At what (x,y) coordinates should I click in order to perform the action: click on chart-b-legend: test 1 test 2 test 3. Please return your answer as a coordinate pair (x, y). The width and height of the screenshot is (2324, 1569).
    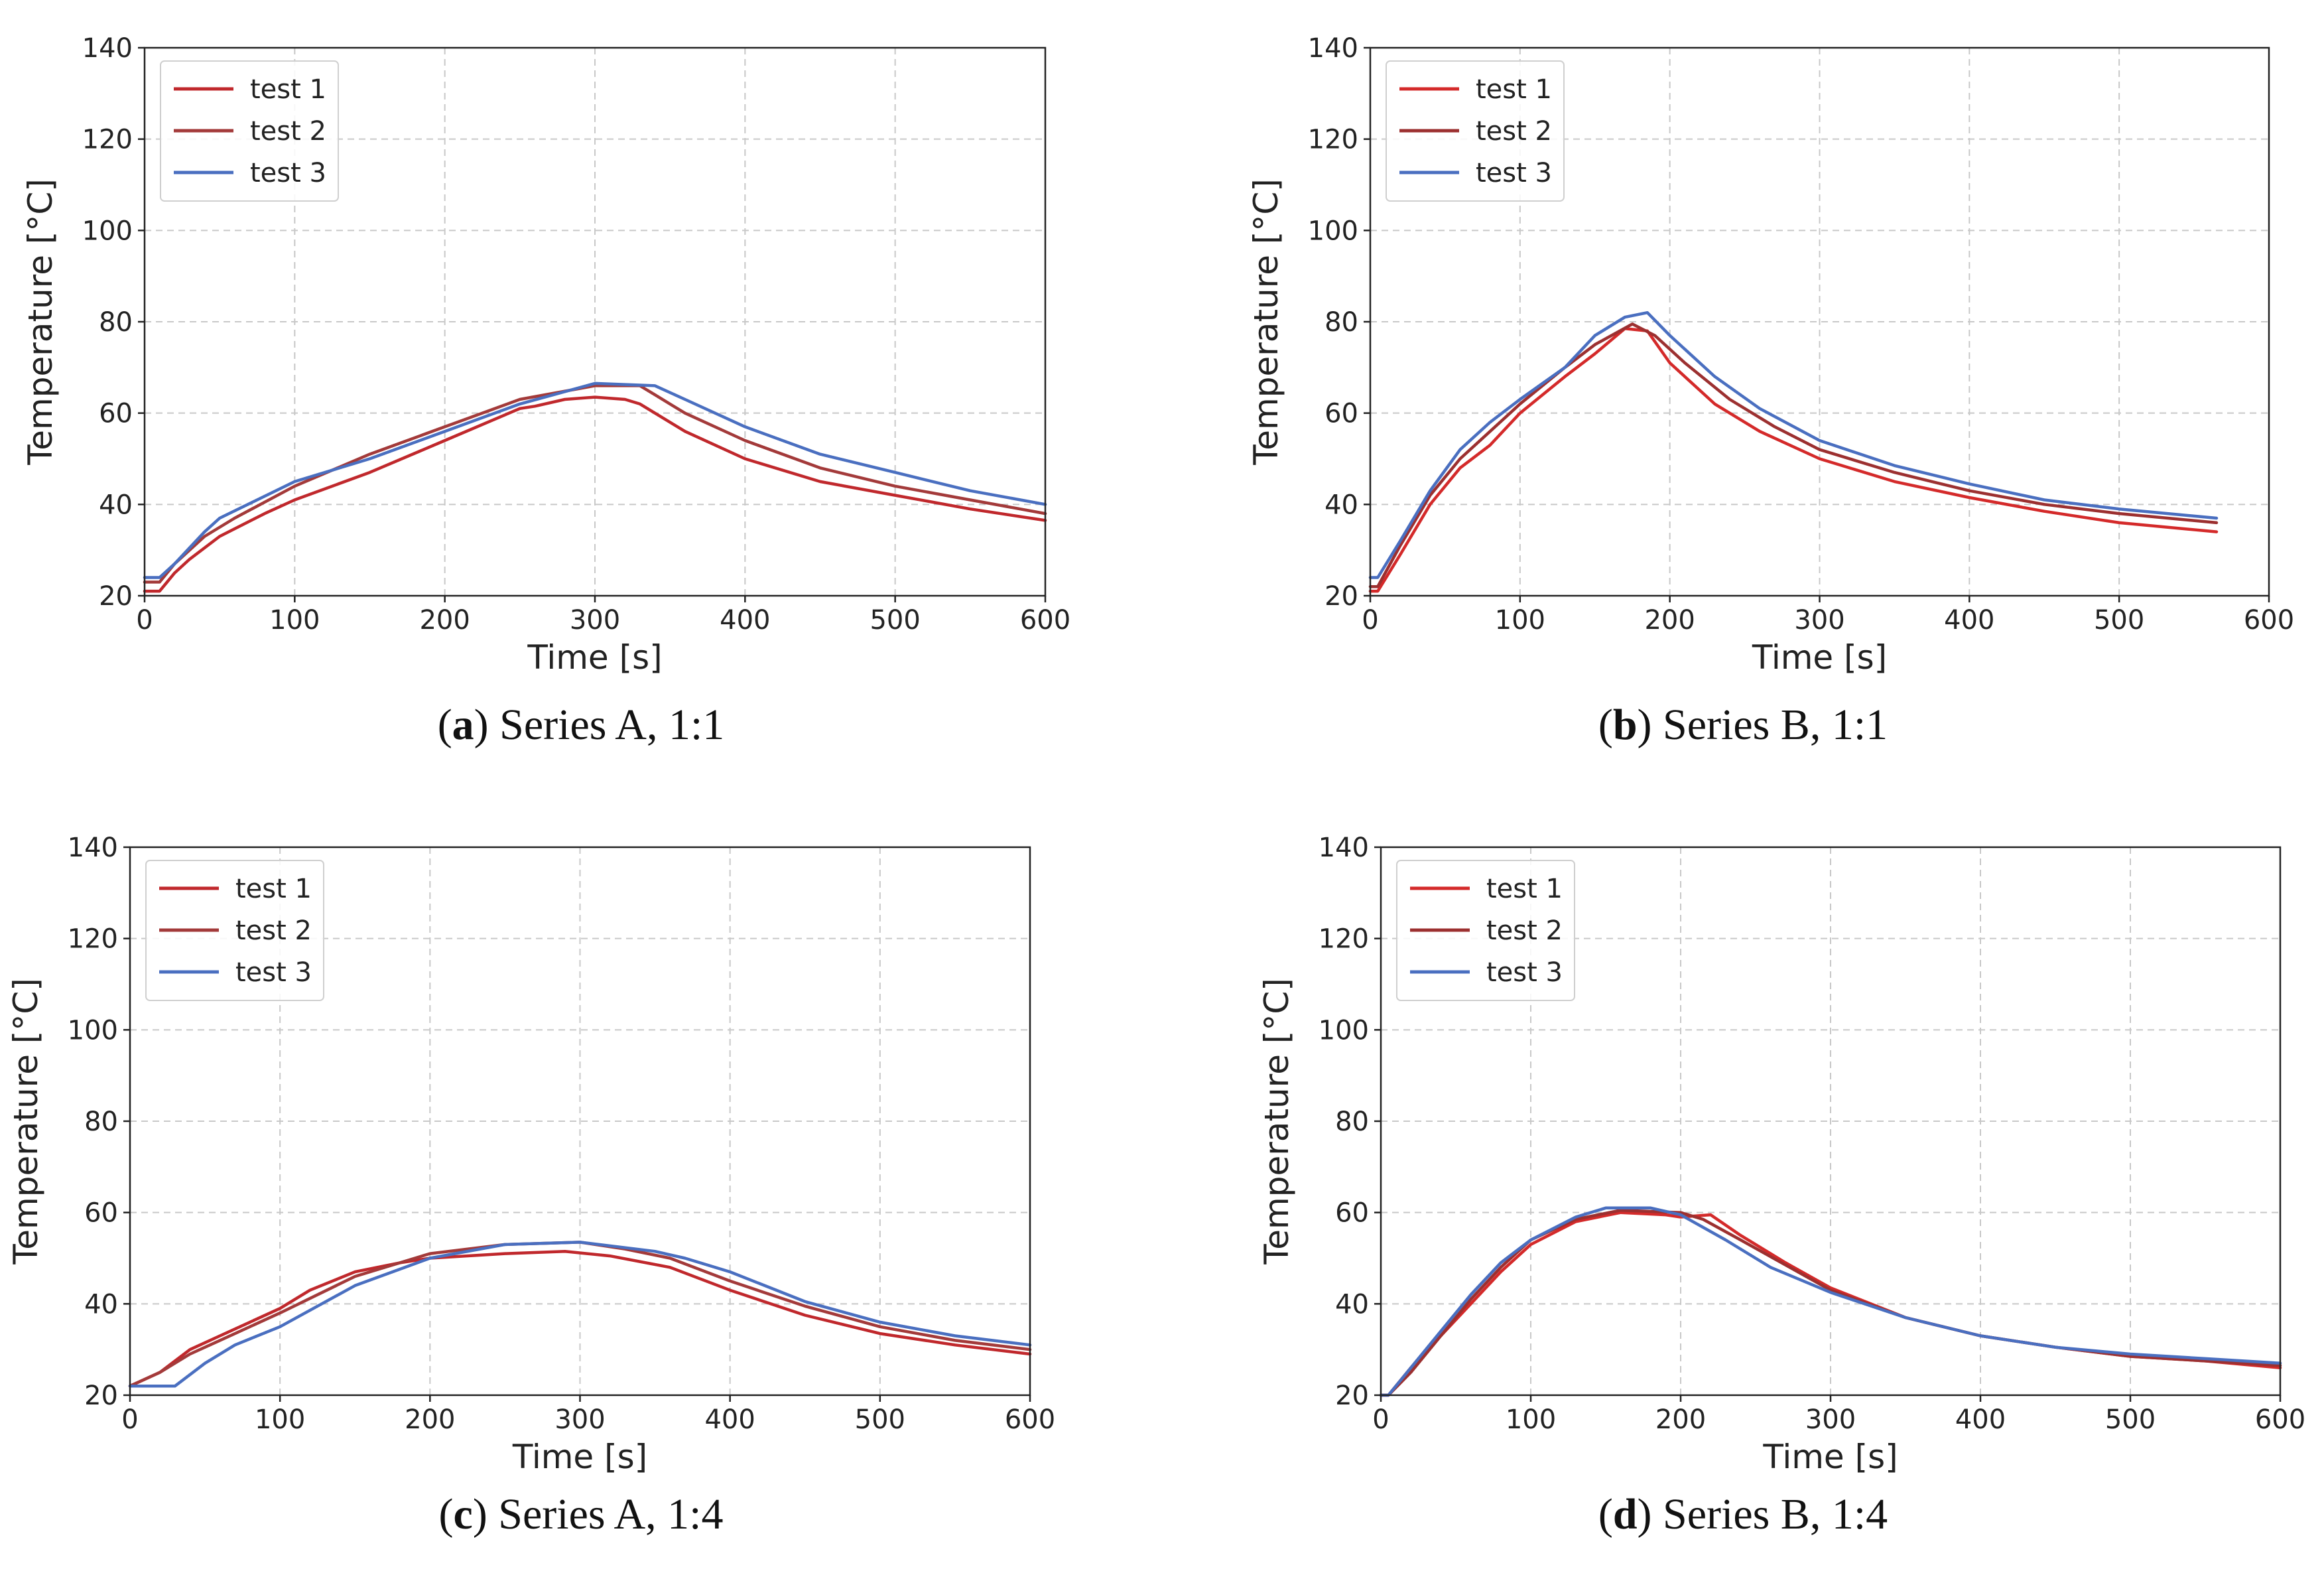
    Looking at the image, I should click on (1475, 131).